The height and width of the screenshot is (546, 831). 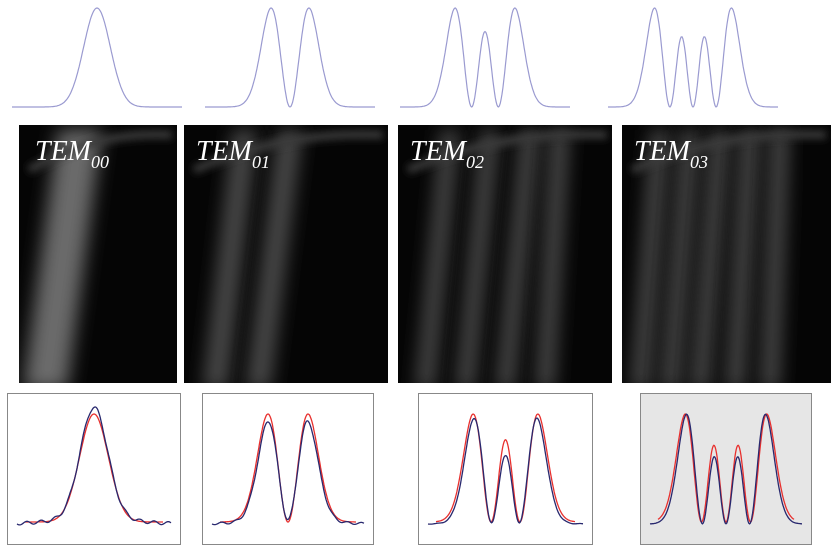 I want to click on mode-label: TEM01, so click(x=233, y=154).